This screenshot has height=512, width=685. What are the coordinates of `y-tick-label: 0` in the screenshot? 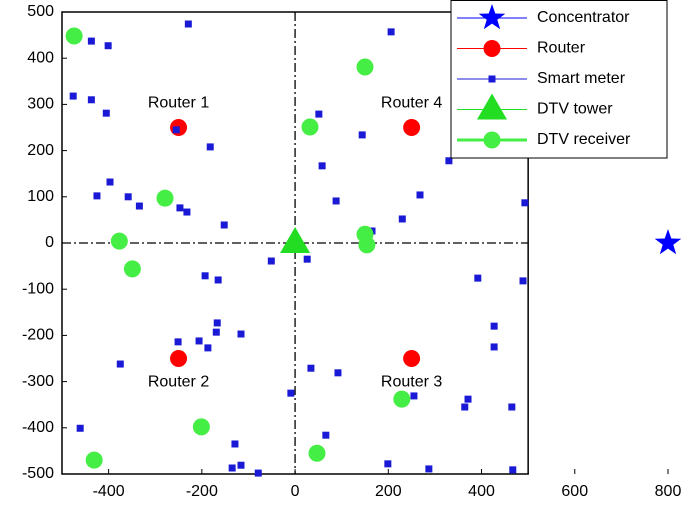 It's located at (49, 242).